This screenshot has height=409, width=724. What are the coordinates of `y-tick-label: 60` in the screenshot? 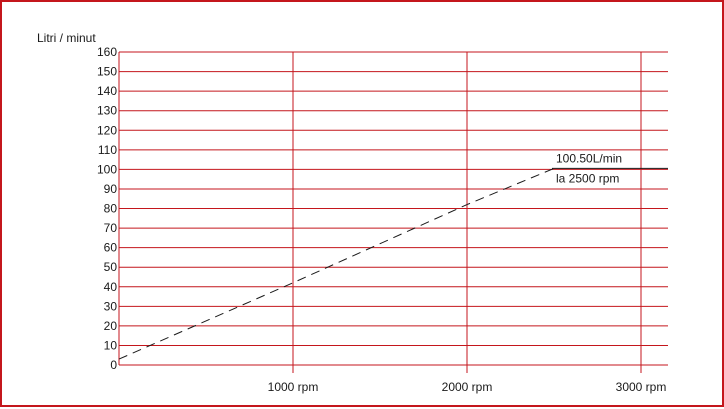 It's located at (111, 248).